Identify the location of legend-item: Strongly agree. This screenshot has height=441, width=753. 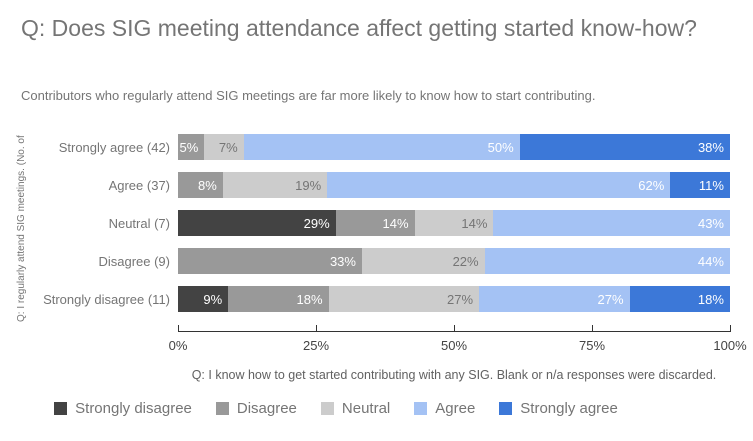
(558, 408).